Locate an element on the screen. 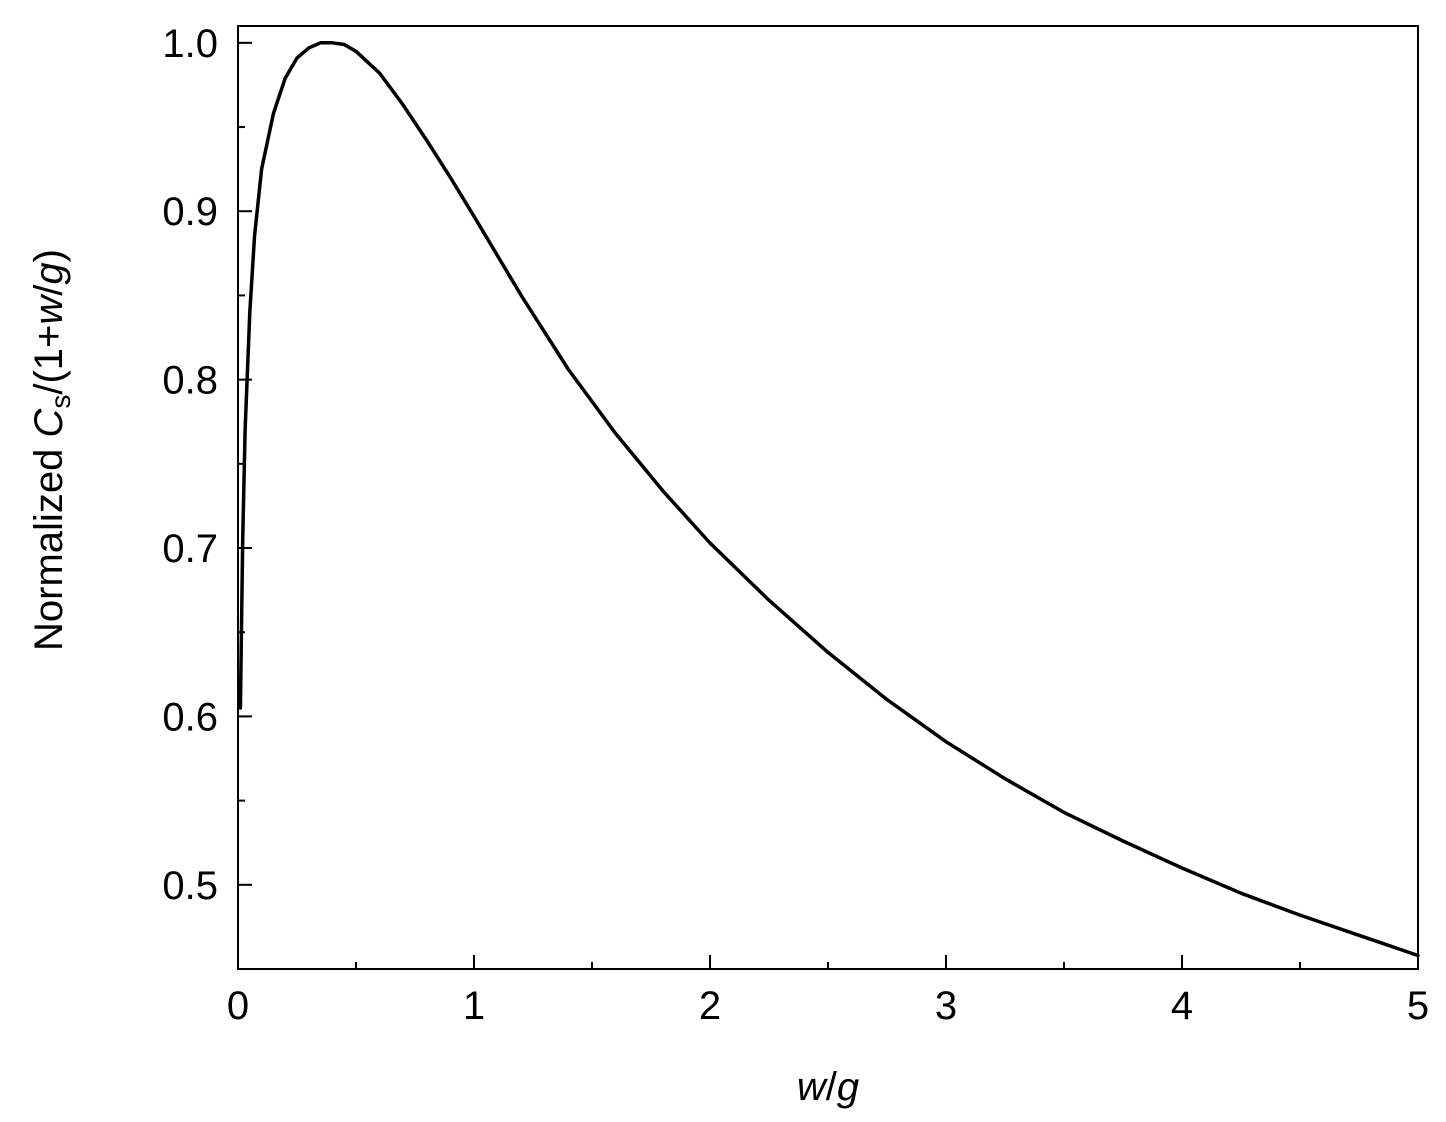 This screenshot has height=1122, width=1446. x-tick-label: 4 is located at coordinates (1182, 1006).